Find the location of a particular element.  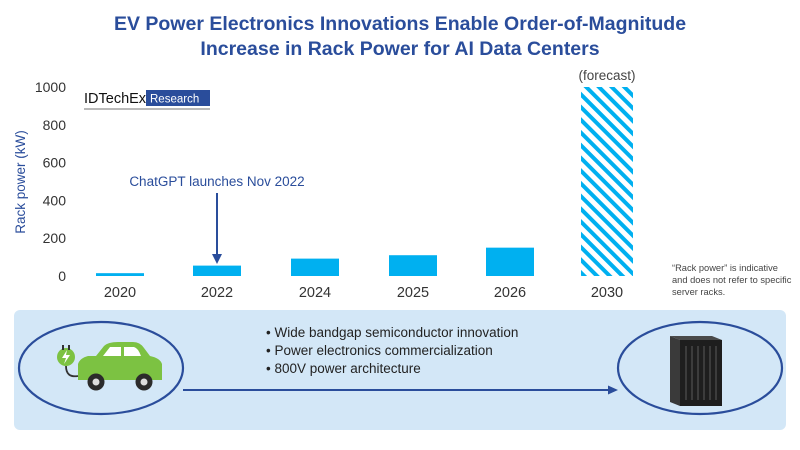

x-tick-label: 2024 is located at coordinates (315, 293).